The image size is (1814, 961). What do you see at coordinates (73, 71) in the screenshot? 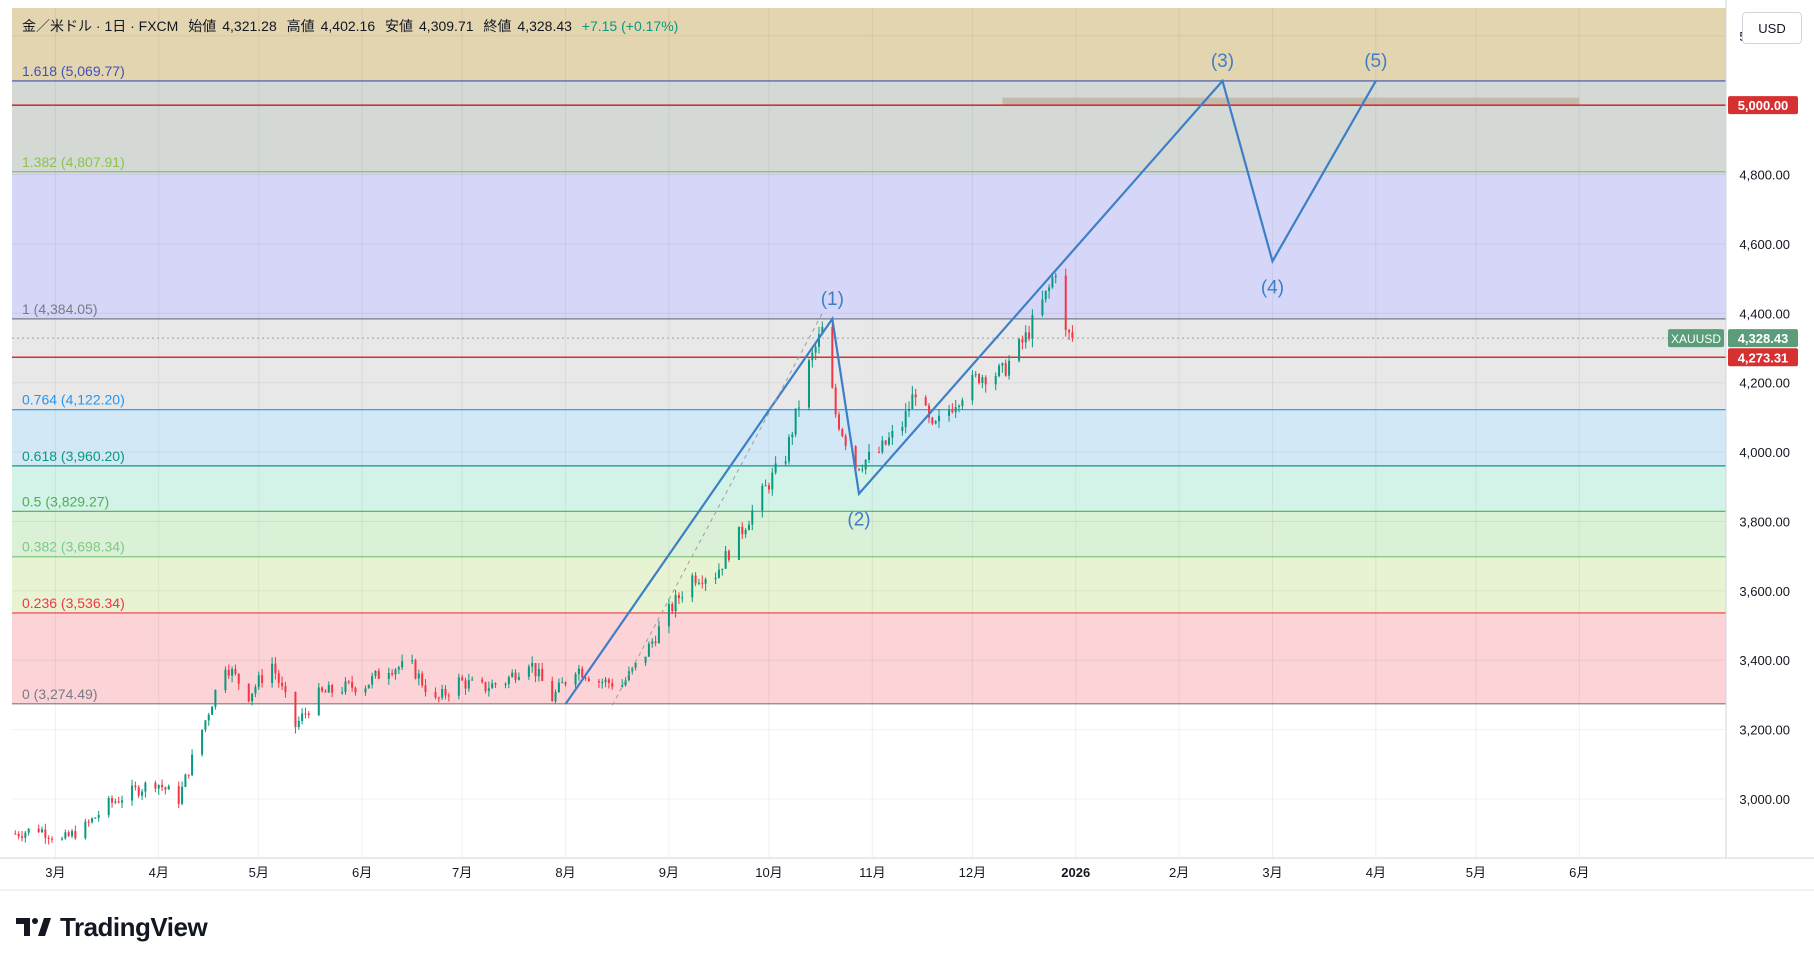
I see `fib-level-label: 1.618 (5,069.77)` at bounding box center [73, 71].